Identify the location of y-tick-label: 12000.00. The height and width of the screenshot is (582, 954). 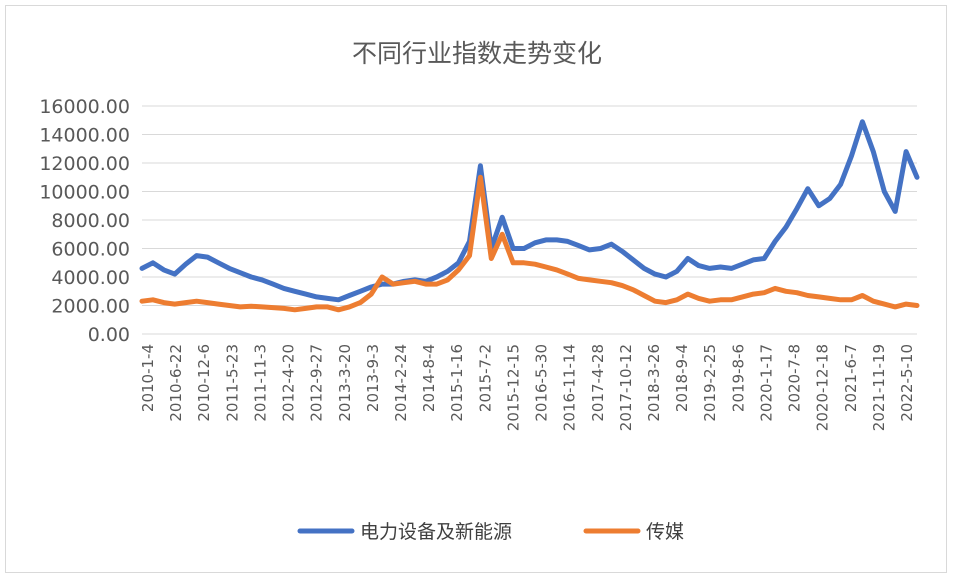
(84, 164).